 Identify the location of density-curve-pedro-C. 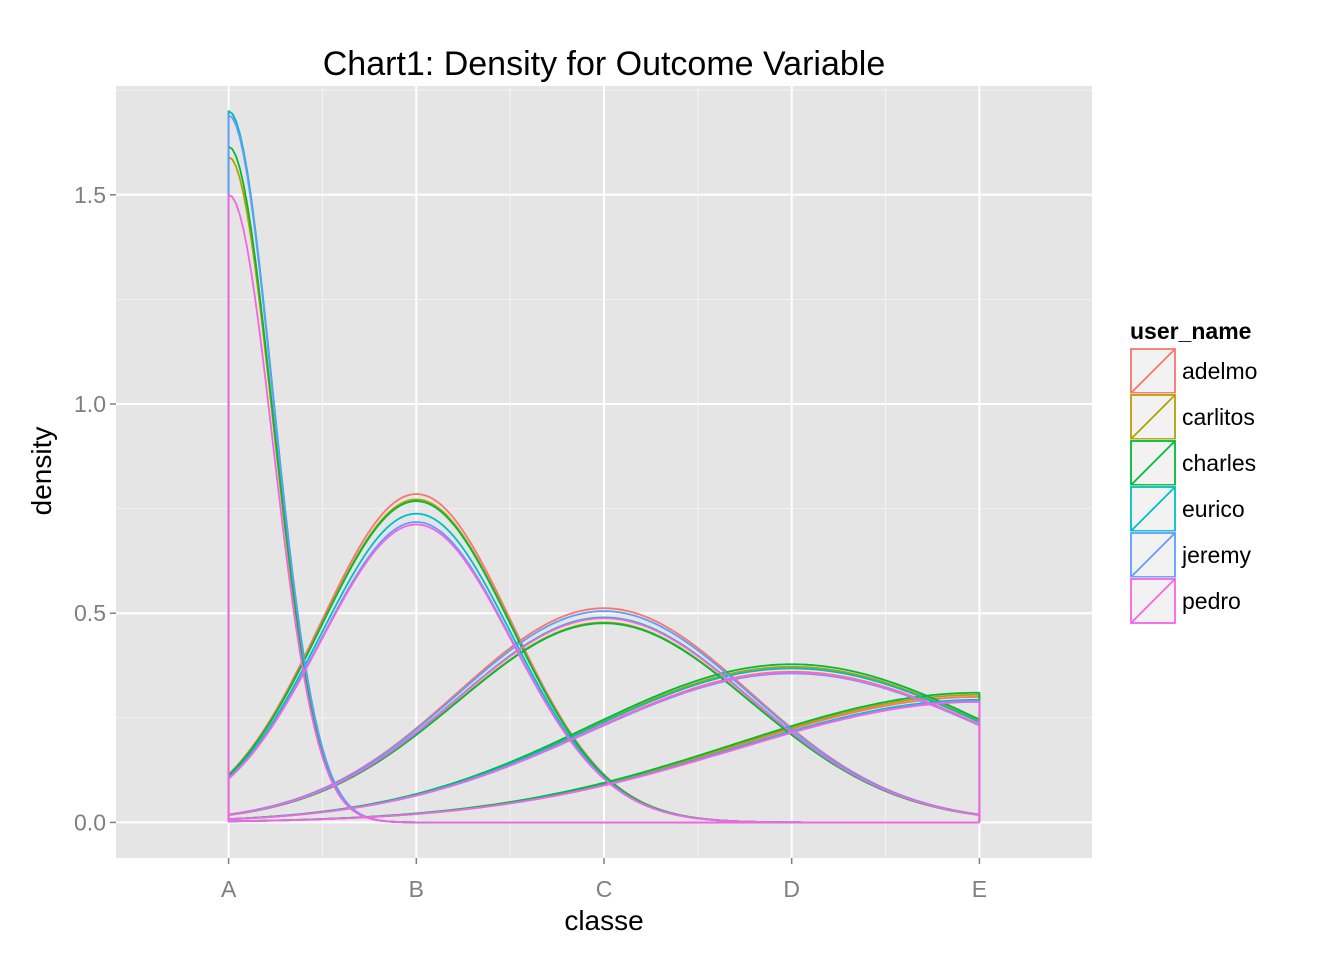
(604, 720).